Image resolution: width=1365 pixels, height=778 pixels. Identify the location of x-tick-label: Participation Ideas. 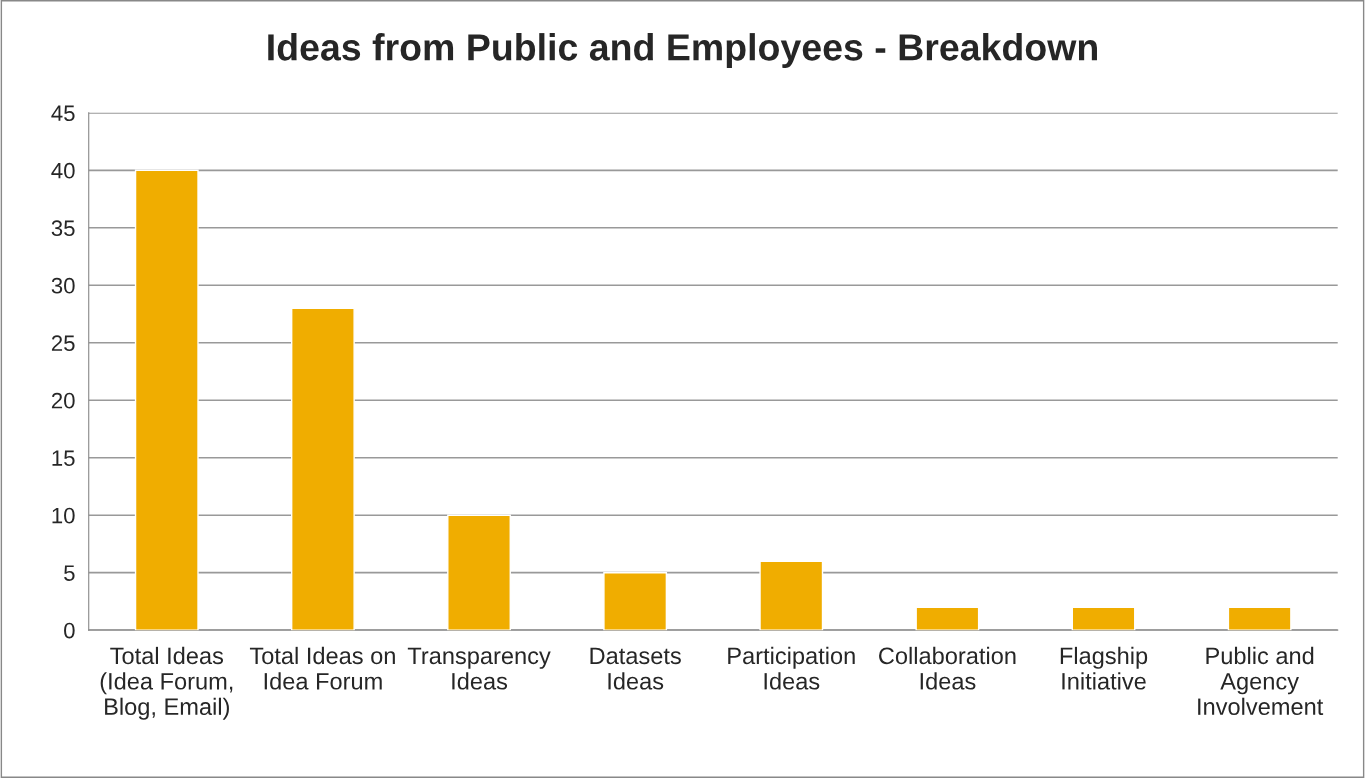
(791, 668).